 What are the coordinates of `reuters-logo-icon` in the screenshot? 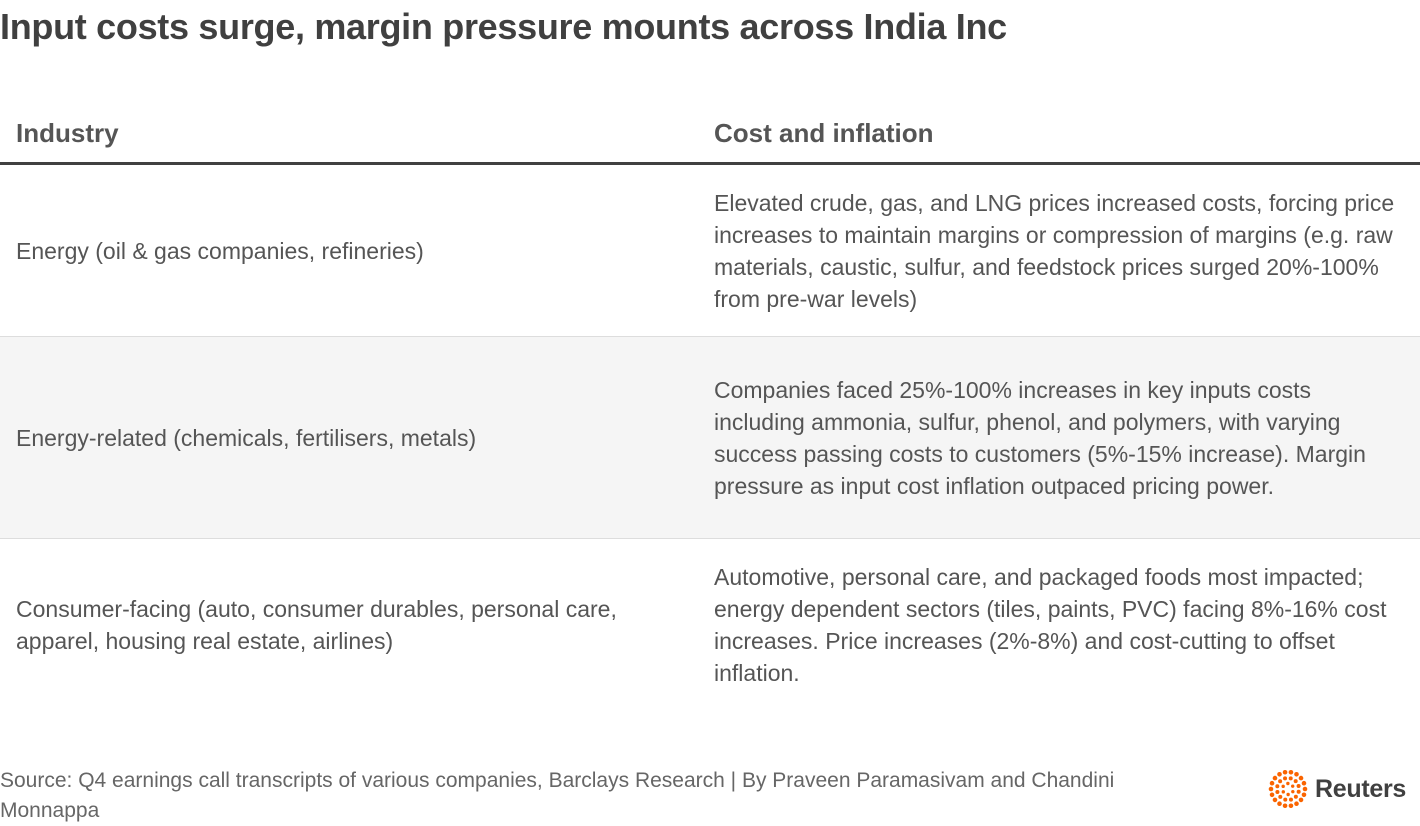 It's located at (1288, 789).